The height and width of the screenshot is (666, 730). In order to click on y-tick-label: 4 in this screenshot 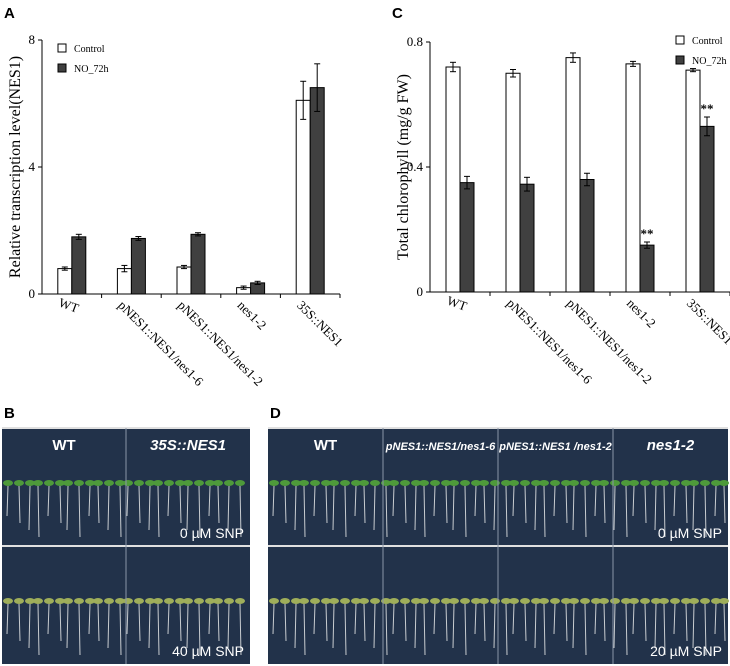, I will do `click(32, 166)`.